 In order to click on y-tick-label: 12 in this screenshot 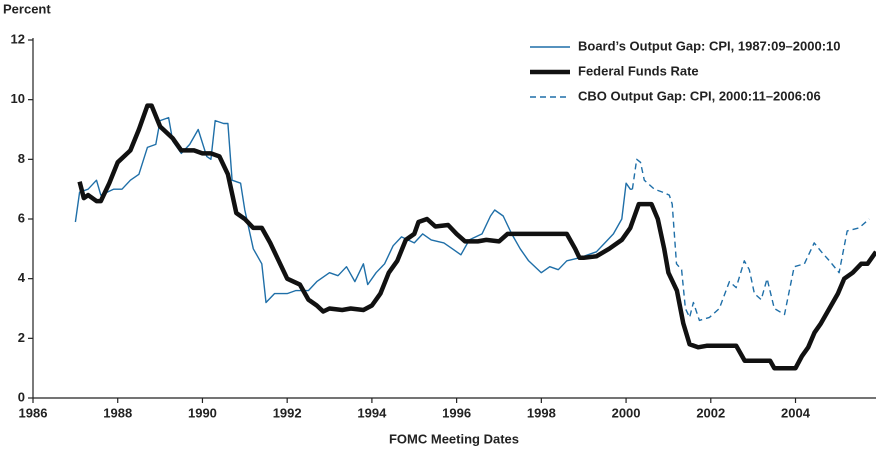, I will do `click(18, 38)`.